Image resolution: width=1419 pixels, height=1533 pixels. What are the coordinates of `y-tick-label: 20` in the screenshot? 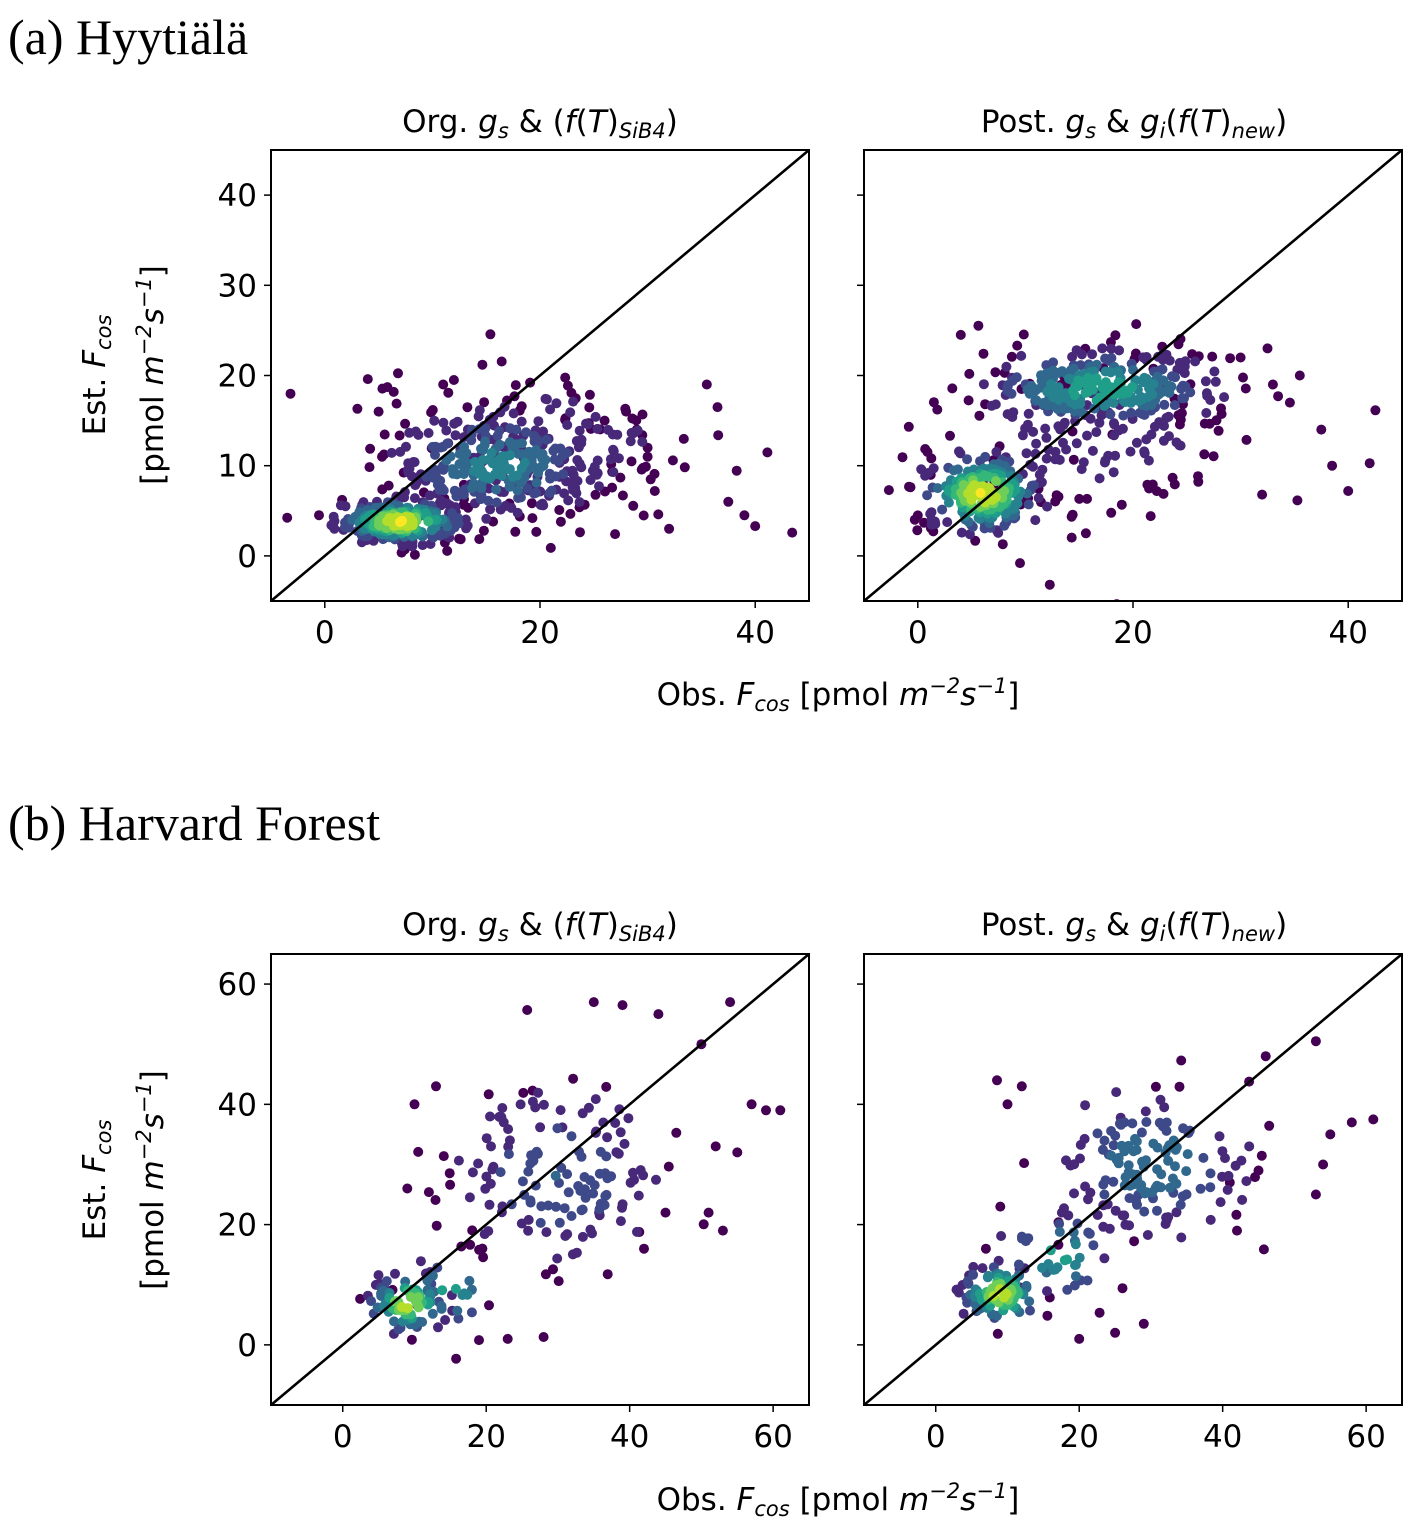 It's located at (237, 377).